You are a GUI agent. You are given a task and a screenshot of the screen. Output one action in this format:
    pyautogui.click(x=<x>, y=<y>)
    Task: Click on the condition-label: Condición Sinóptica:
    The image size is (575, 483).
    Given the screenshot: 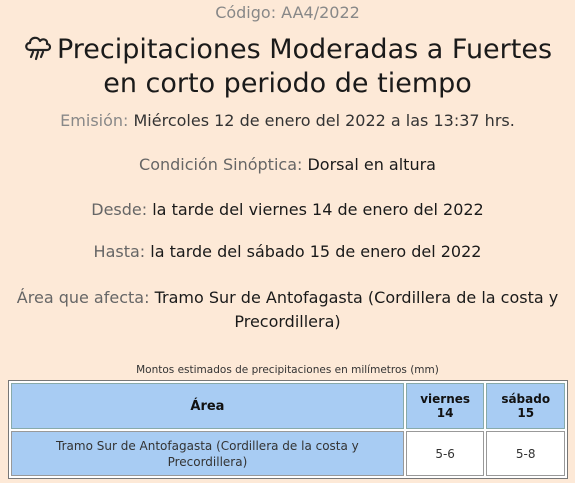 What is the action you would take?
    pyautogui.click(x=223, y=164)
    